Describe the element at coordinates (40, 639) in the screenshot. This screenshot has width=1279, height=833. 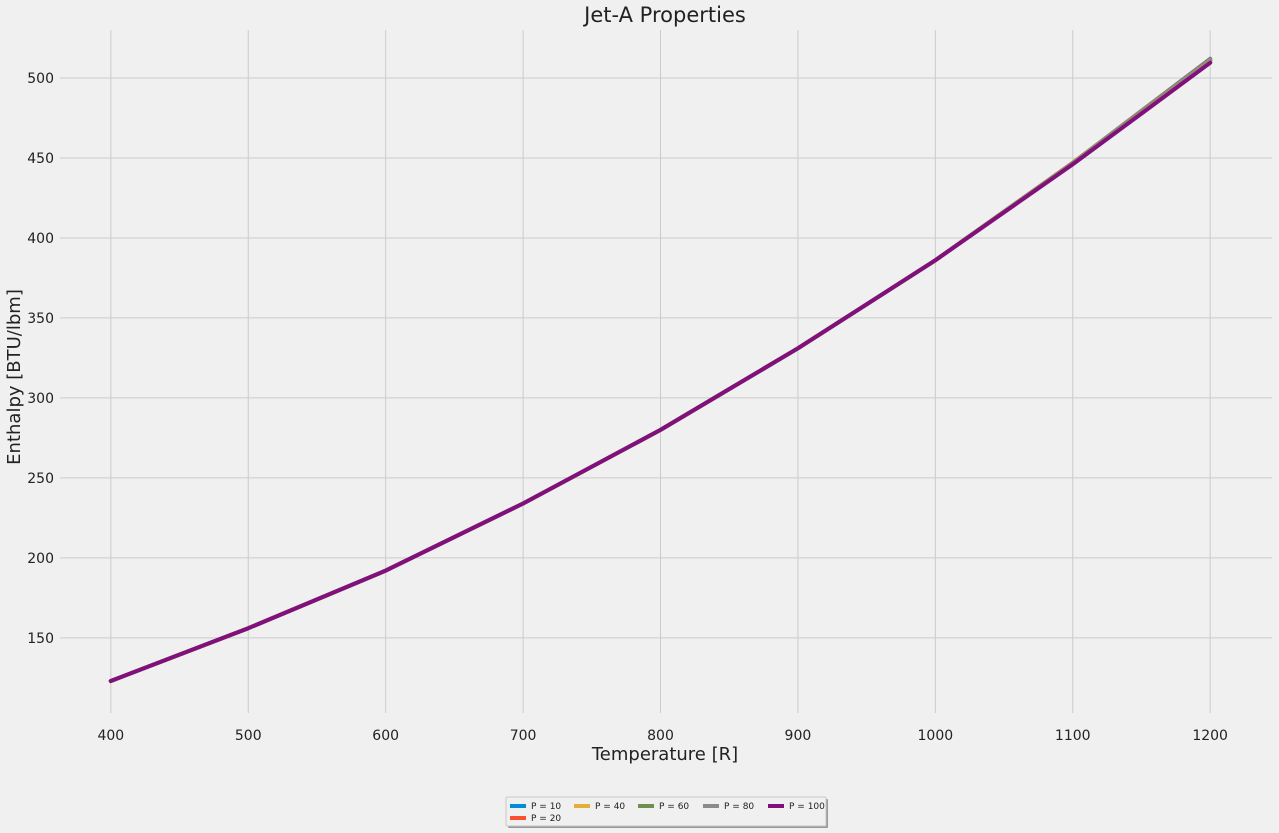
I see `y-tick-label: 150` at that location.